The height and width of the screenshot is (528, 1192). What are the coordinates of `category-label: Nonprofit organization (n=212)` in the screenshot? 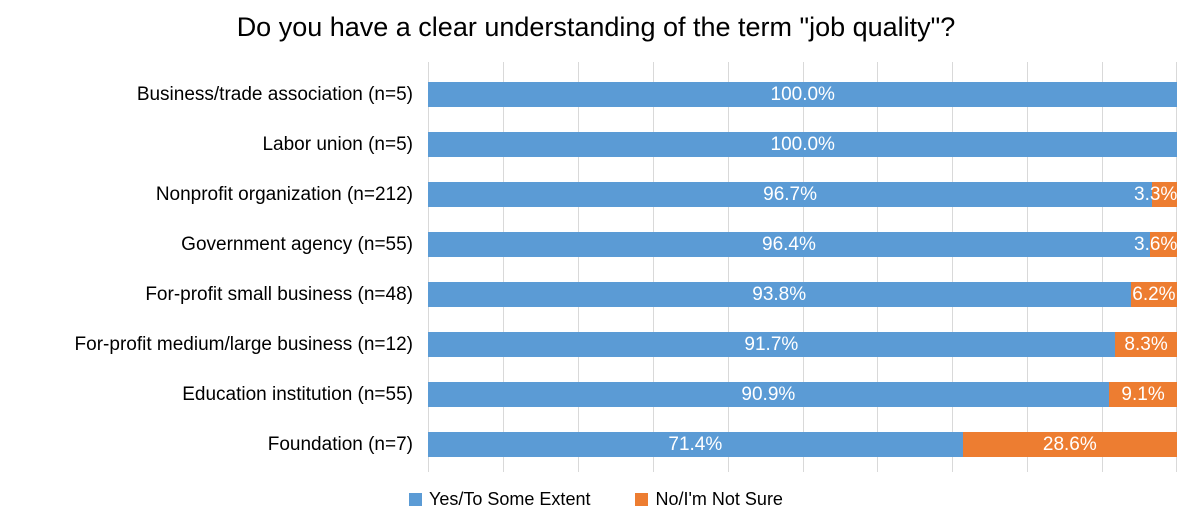 It's located at (284, 194).